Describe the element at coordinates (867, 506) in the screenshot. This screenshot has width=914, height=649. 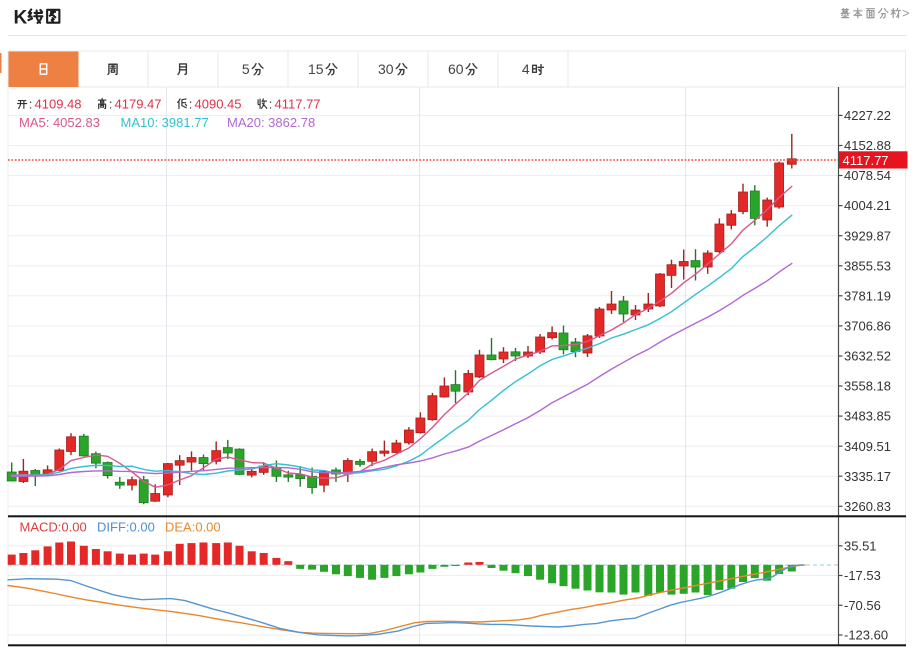
I see `svg-text: 3260.83` at that location.